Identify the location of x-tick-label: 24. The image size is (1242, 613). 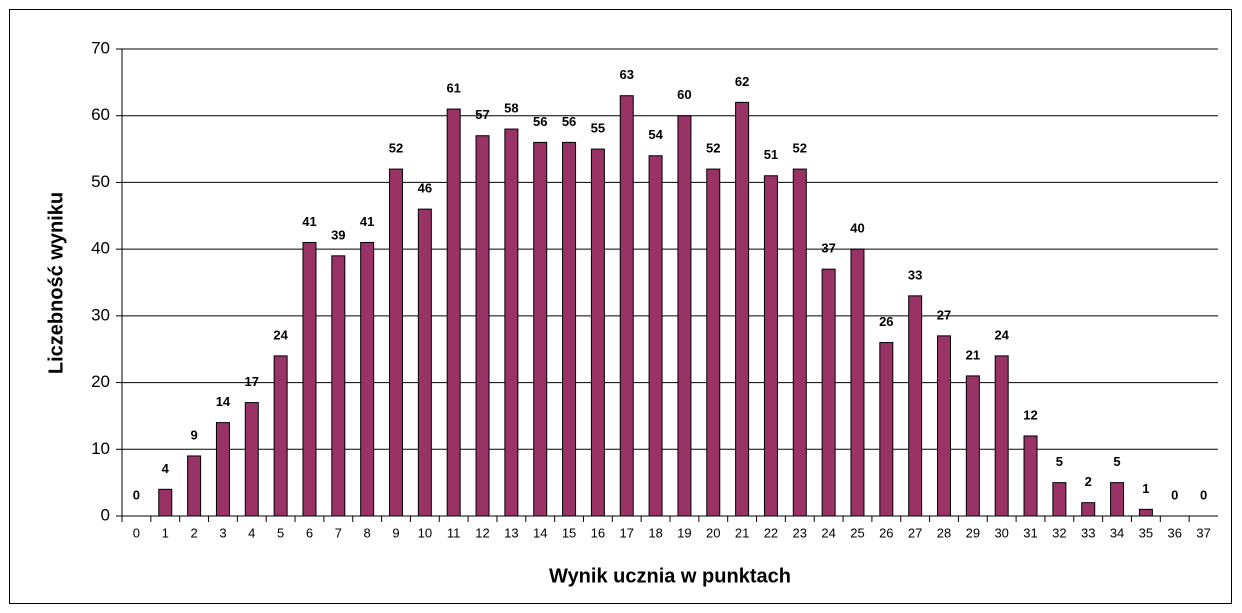
(828, 532).